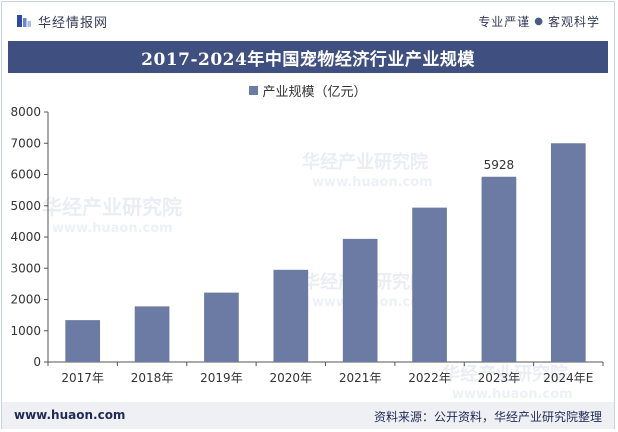 The width and height of the screenshot is (618, 432). Describe the element at coordinates (73, 23) in the screenshot. I see `logo-text: 华经情报网` at that location.